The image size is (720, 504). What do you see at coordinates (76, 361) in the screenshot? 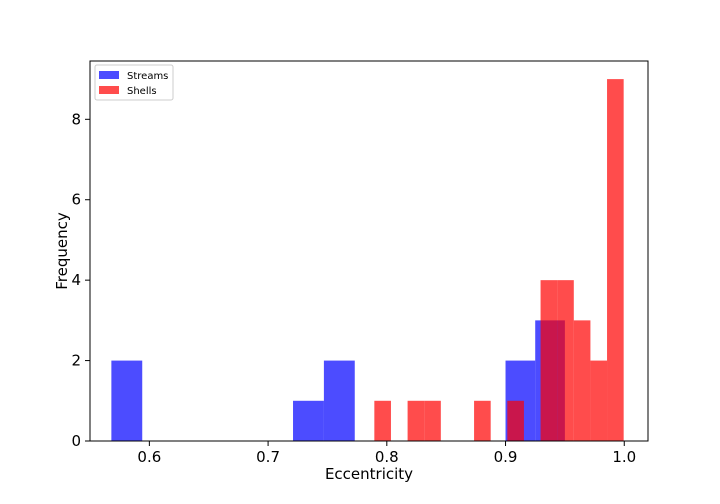
I see `y-tick-label: 2` at bounding box center [76, 361].